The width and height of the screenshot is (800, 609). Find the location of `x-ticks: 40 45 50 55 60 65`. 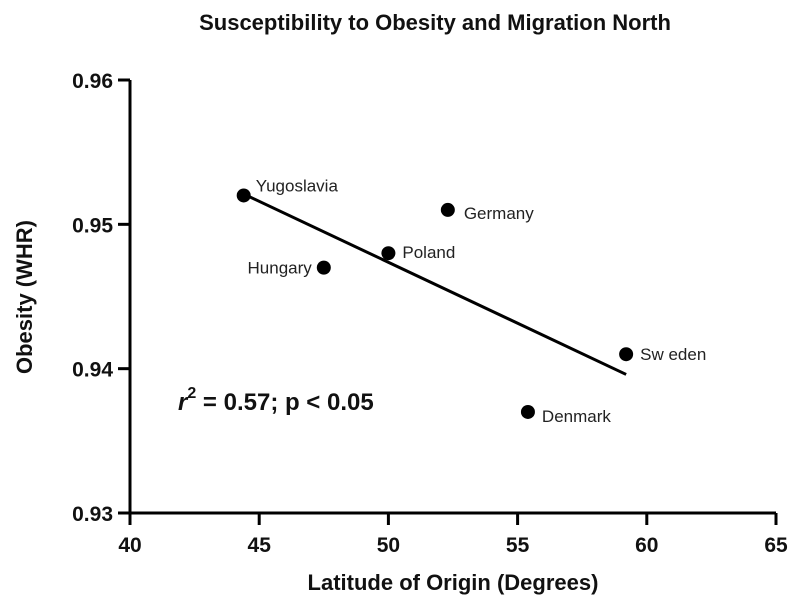

x-ticks: 40 45 50 55 60 65 is located at coordinates (453, 535).